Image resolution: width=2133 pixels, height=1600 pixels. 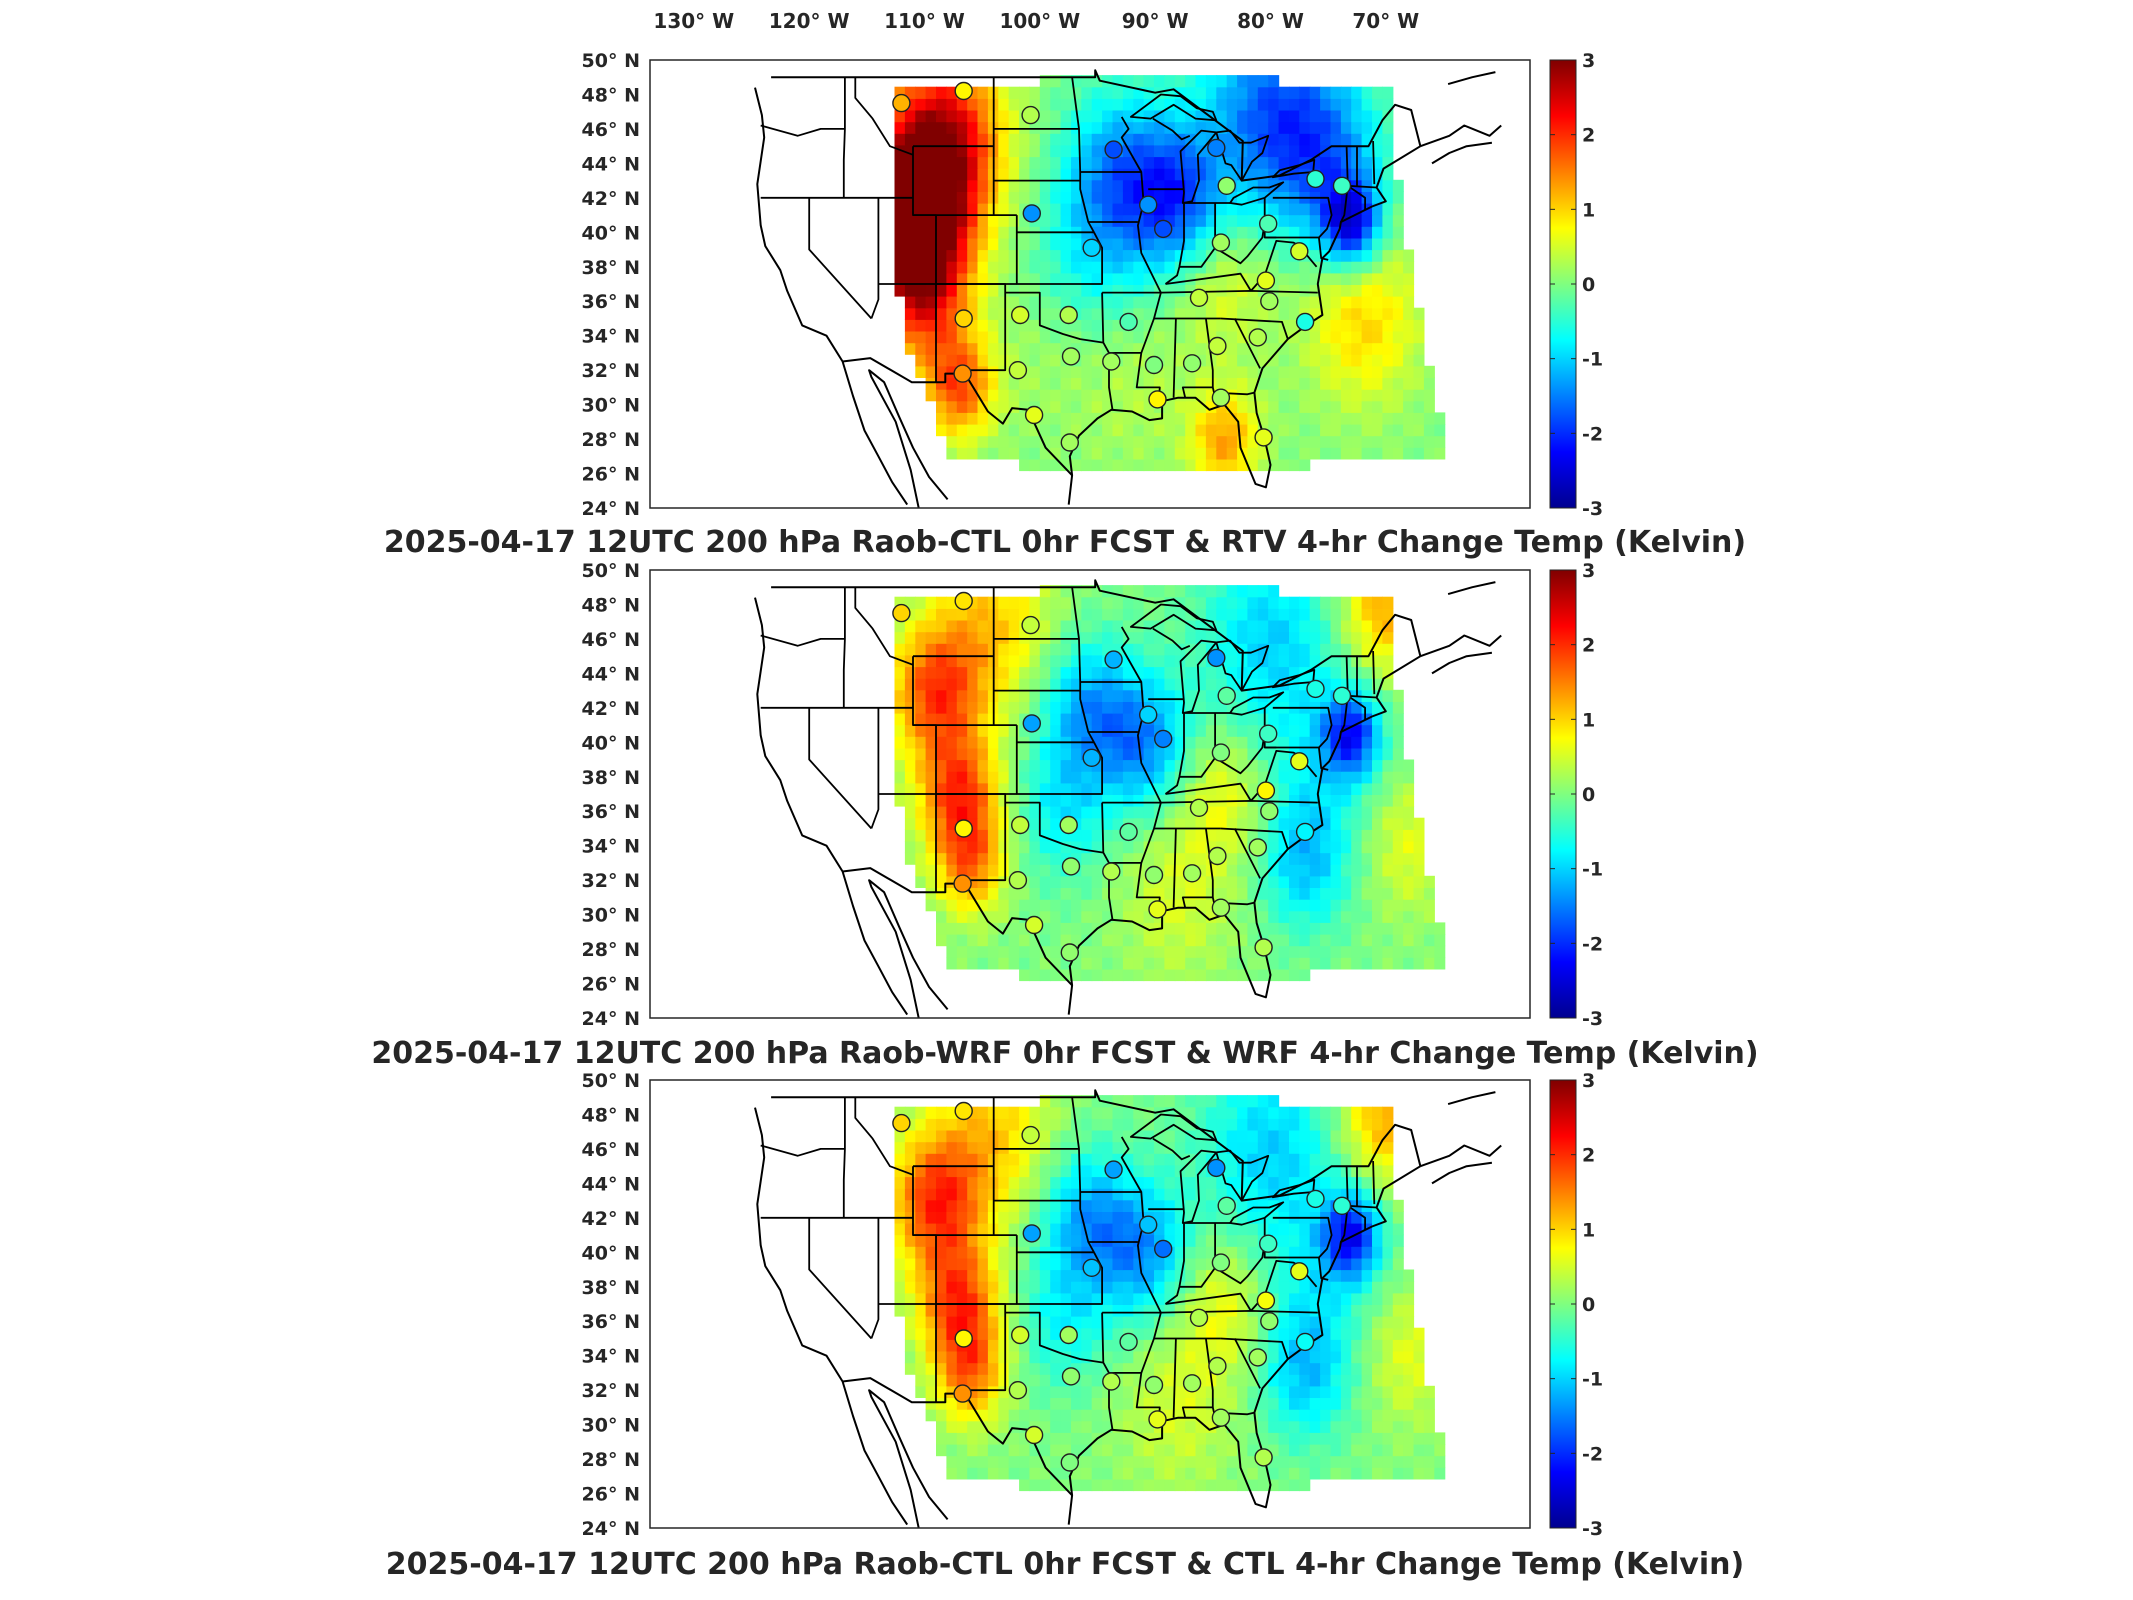 What do you see at coordinates (1270, 21) in the screenshot?
I see `longitude-tick-label: 80° W` at bounding box center [1270, 21].